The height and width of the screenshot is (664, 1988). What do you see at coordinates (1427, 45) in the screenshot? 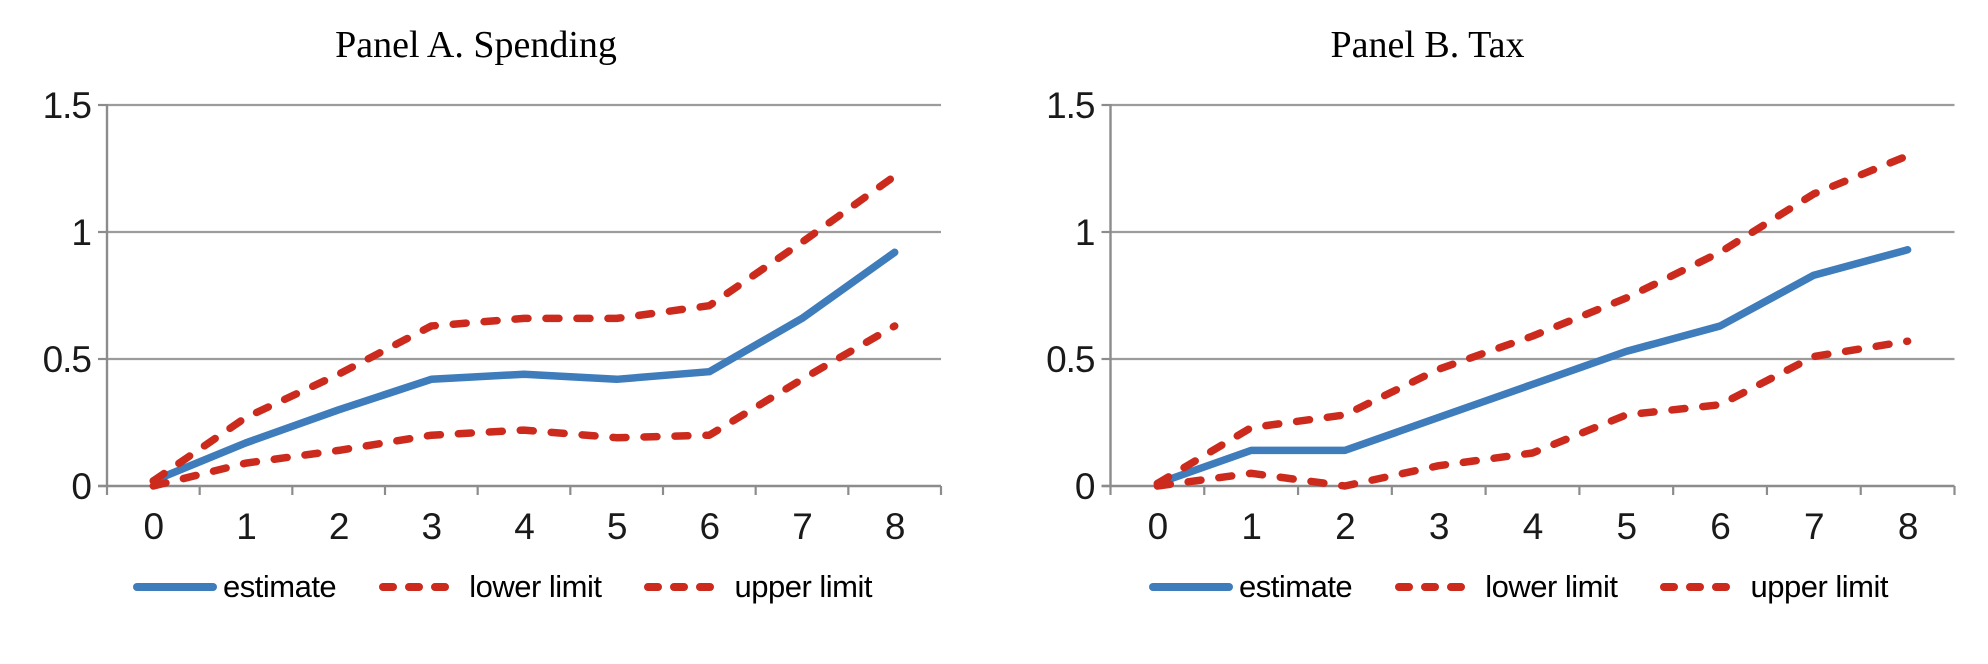
I see `panel-b-title: Panel B. Tax` at bounding box center [1427, 45].